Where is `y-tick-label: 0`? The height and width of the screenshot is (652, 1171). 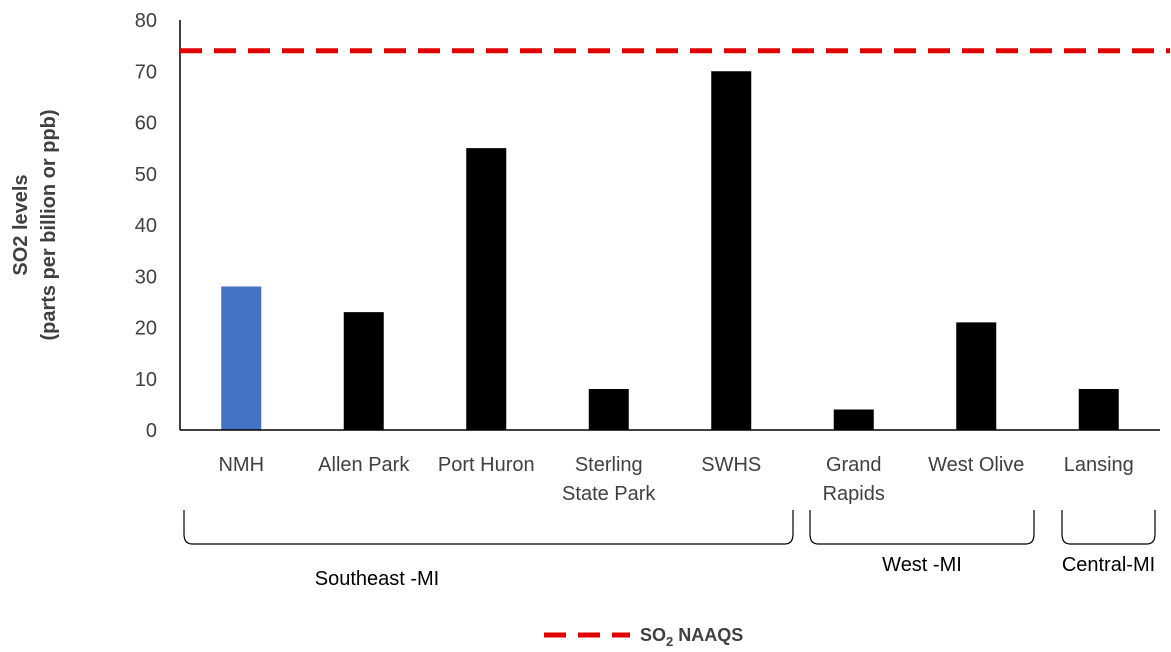 y-tick-label: 0 is located at coordinates (151, 431).